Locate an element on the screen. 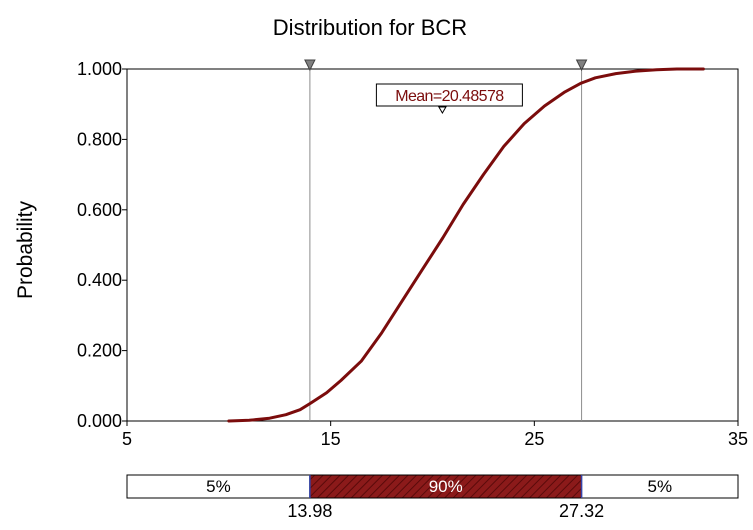 Image resolution: width=753 pixels, height=530 pixels. mean-label-box is located at coordinates (449, 95).